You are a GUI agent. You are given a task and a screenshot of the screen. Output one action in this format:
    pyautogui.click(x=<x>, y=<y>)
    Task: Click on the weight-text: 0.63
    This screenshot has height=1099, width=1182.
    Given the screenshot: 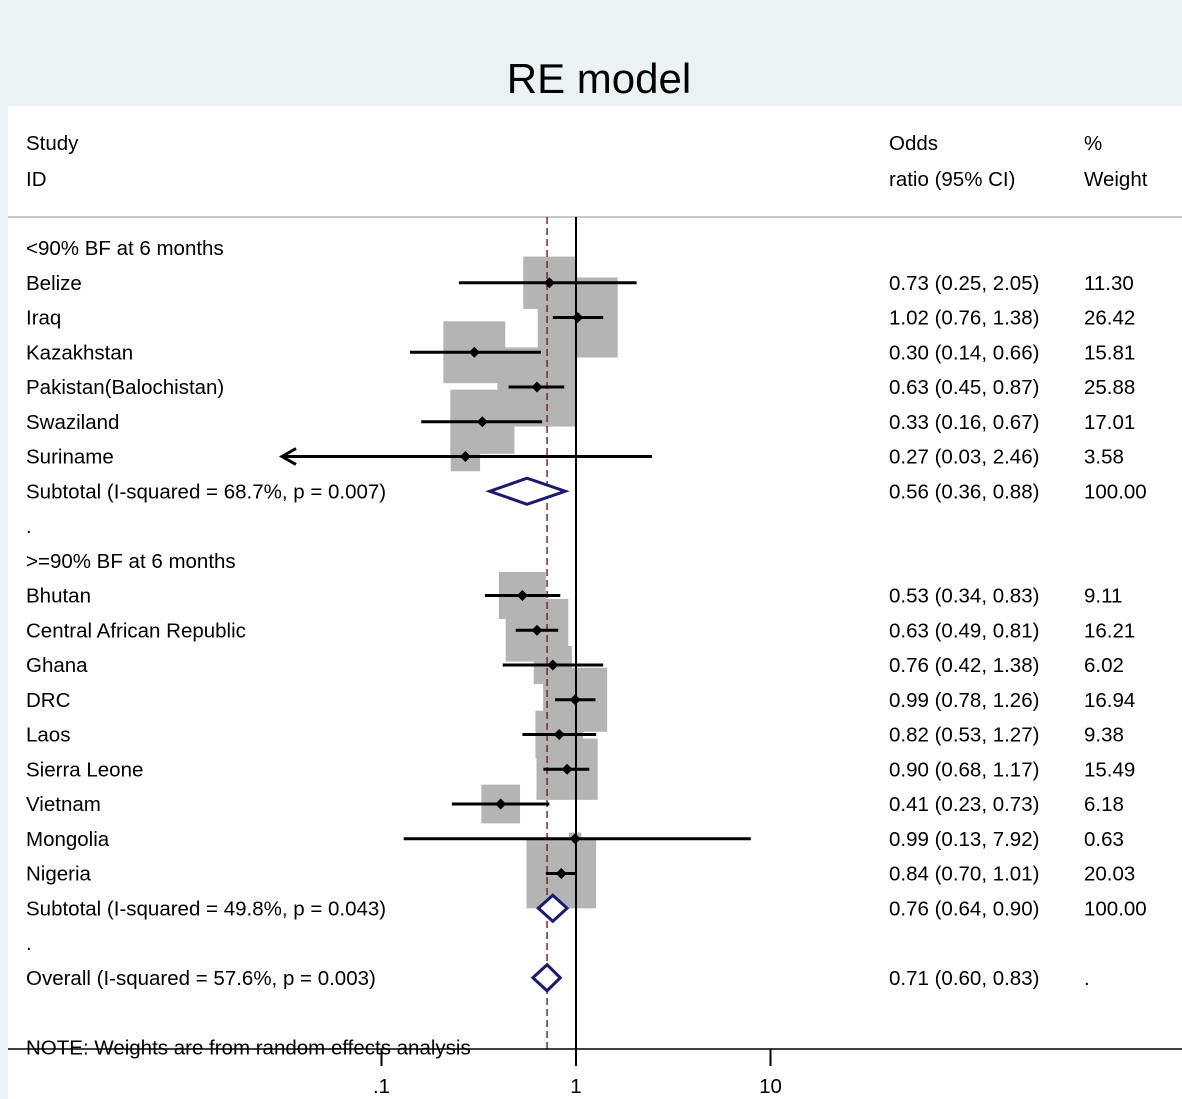 What is the action you would take?
    pyautogui.click(x=1104, y=839)
    